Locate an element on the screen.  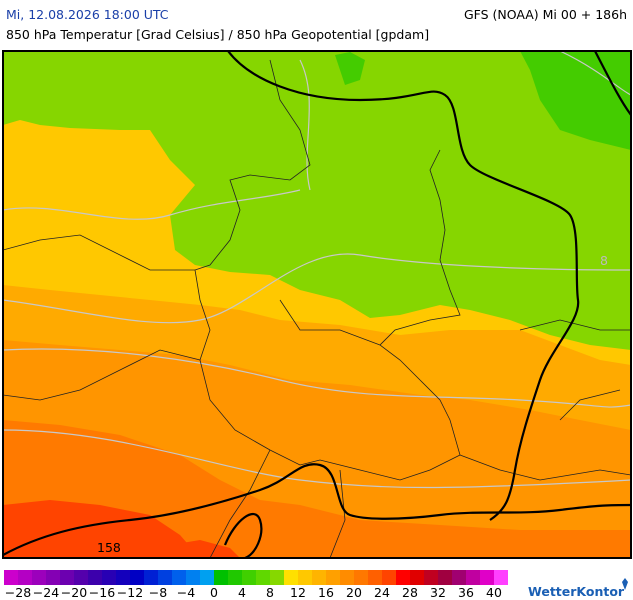
colorbar-label: −20 is located at coordinates (74, 592).